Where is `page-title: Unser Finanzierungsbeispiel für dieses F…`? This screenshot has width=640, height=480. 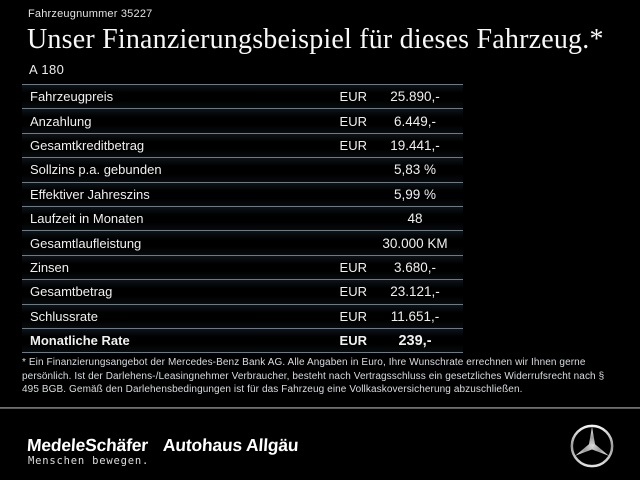
page-title: Unser Finanzierungsbeispiel für dieses F… is located at coordinates (315, 39).